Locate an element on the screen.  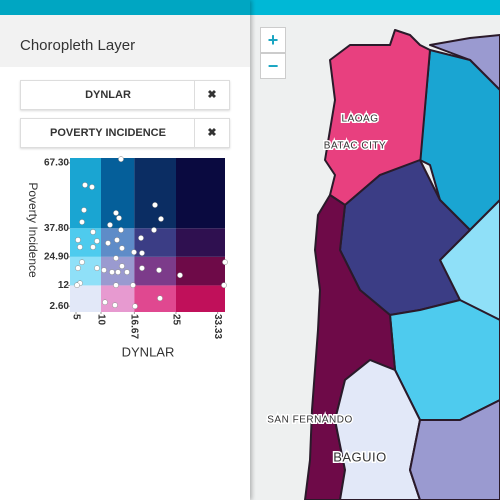
field-chip: POVERTY INCIDENCE ✖ is located at coordinates (125, 133).